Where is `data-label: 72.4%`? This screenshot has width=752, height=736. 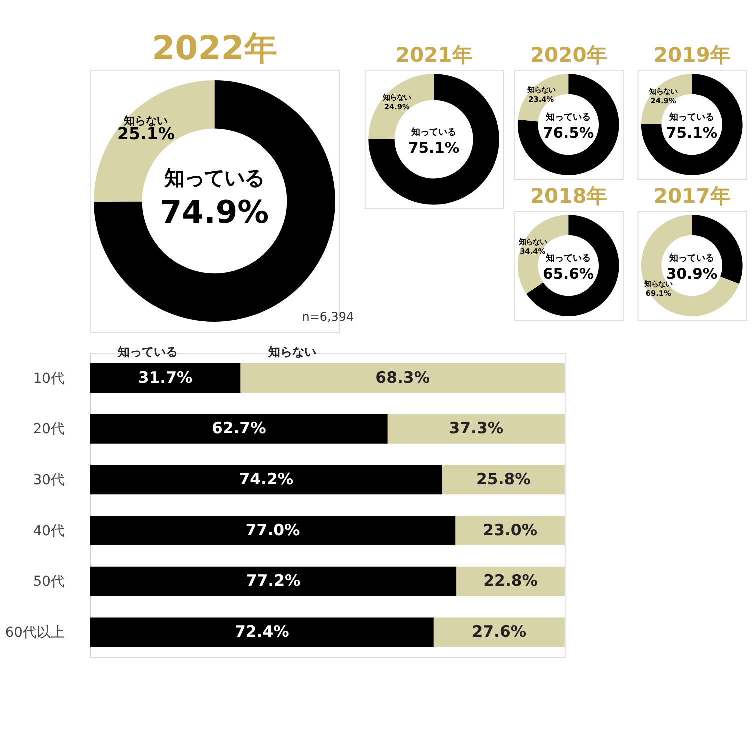
data-label: 72.4% is located at coordinates (262, 632).